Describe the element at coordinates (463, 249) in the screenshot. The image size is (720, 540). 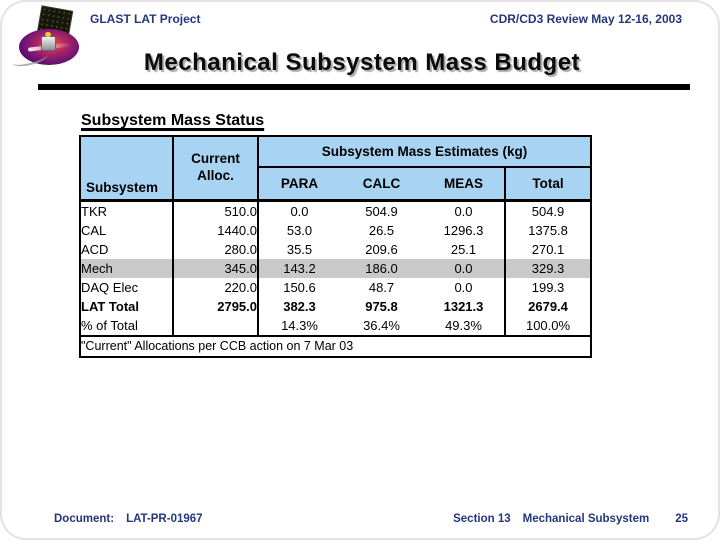
I see `cell-meas: 25.1` at that location.